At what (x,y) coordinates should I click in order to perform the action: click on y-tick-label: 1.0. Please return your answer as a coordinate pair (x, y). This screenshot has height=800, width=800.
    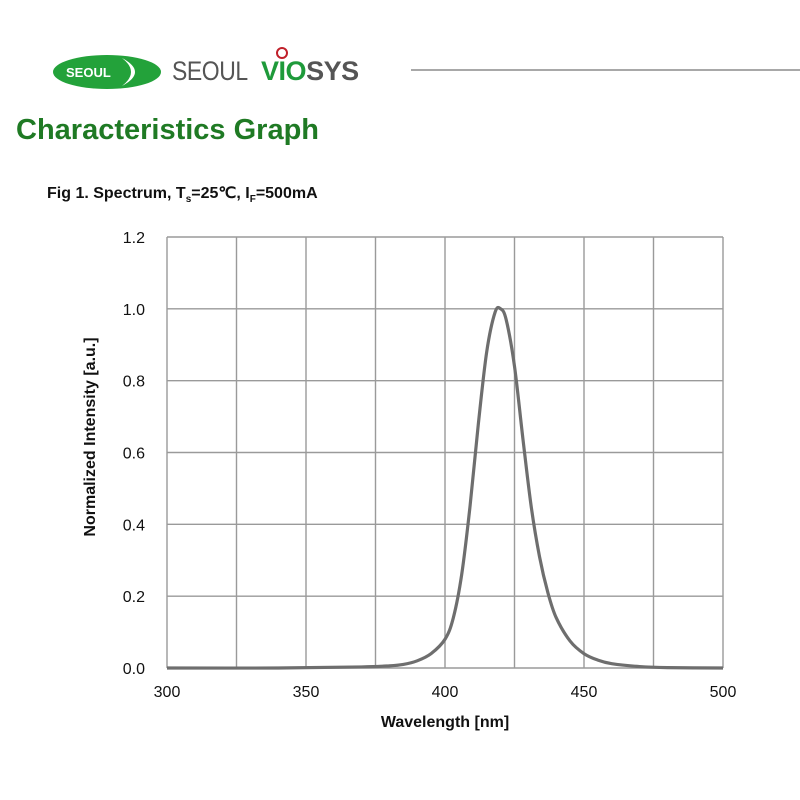
    Looking at the image, I should click on (134, 310).